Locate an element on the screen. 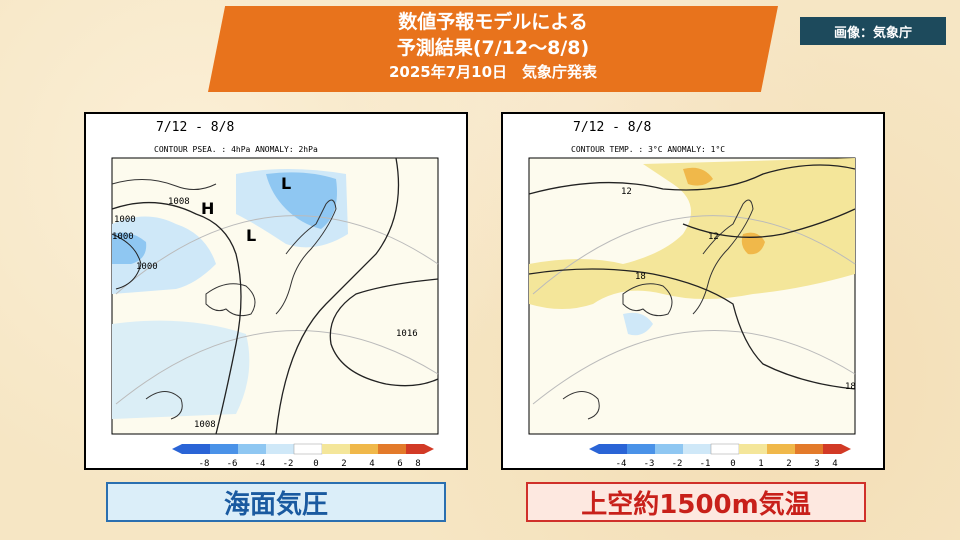  title-line1: 数値予報モデルによる is located at coordinates (493, 22).